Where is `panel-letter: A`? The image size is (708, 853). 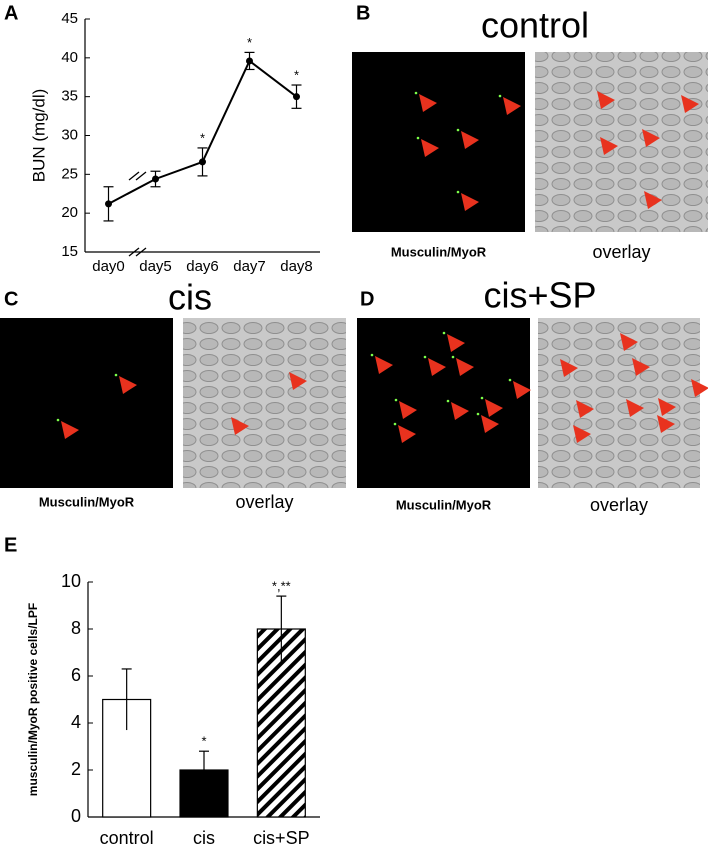
panel-letter: A is located at coordinates (11, 13).